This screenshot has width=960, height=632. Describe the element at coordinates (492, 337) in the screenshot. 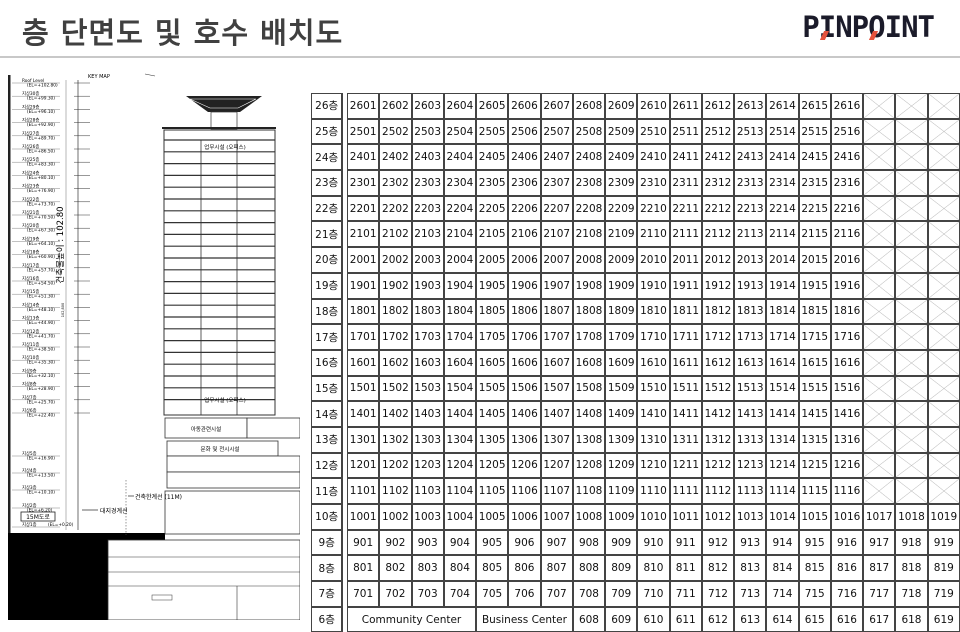

I see `unit-cell: 1705` at that location.